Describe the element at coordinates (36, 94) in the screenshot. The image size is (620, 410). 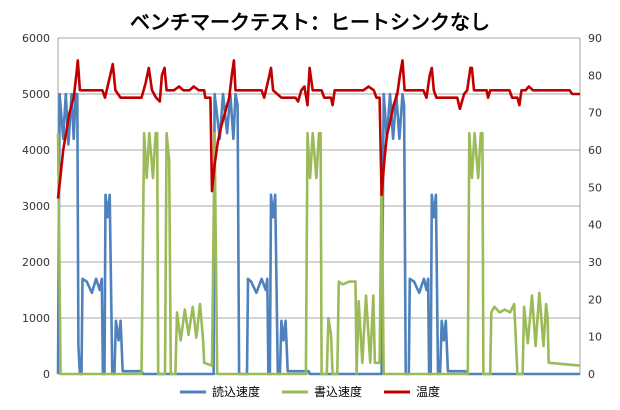
I see `y-left-tick-label: 5000` at that location.